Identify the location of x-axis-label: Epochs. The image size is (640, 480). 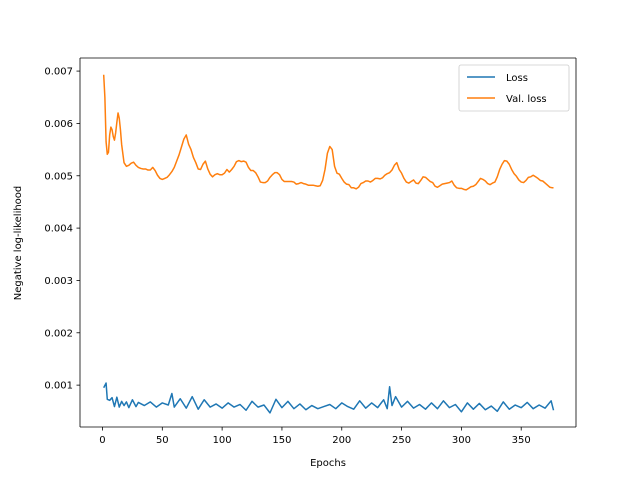
(328, 463).